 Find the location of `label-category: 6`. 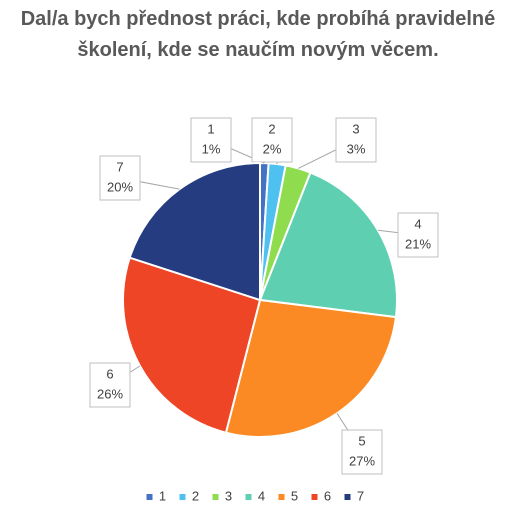

label-category: 6 is located at coordinates (109, 373).